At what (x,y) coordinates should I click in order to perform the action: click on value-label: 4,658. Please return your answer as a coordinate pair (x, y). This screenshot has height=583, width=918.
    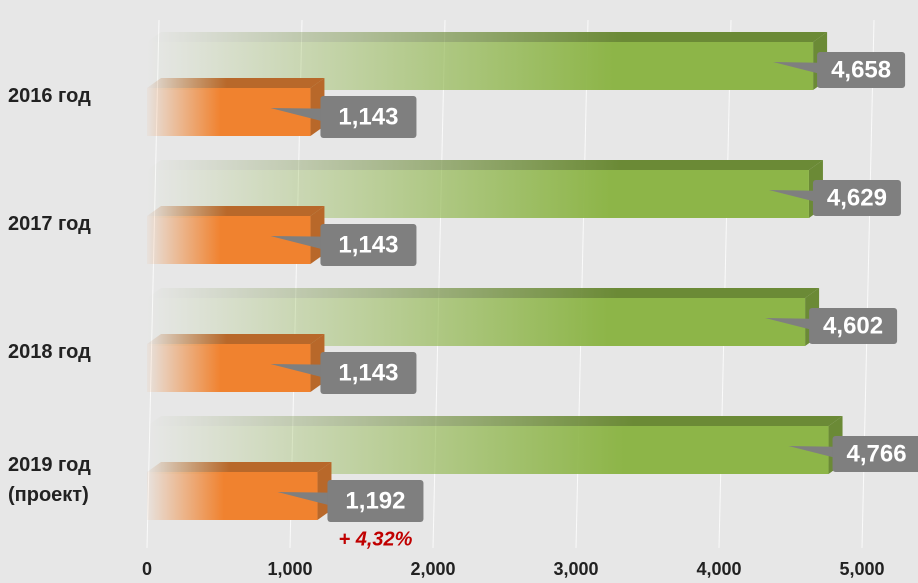
    Looking at the image, I should click on (861, 69).